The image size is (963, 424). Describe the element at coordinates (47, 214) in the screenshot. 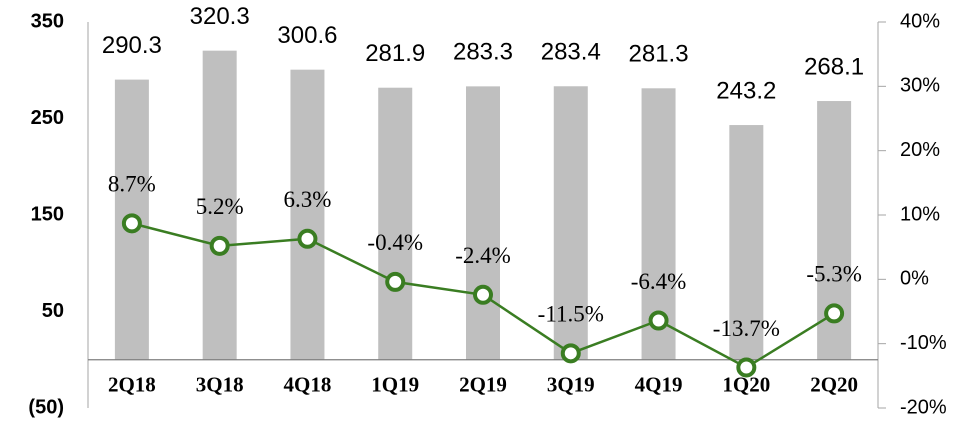

I see `y-tick-label: 150` at that location.